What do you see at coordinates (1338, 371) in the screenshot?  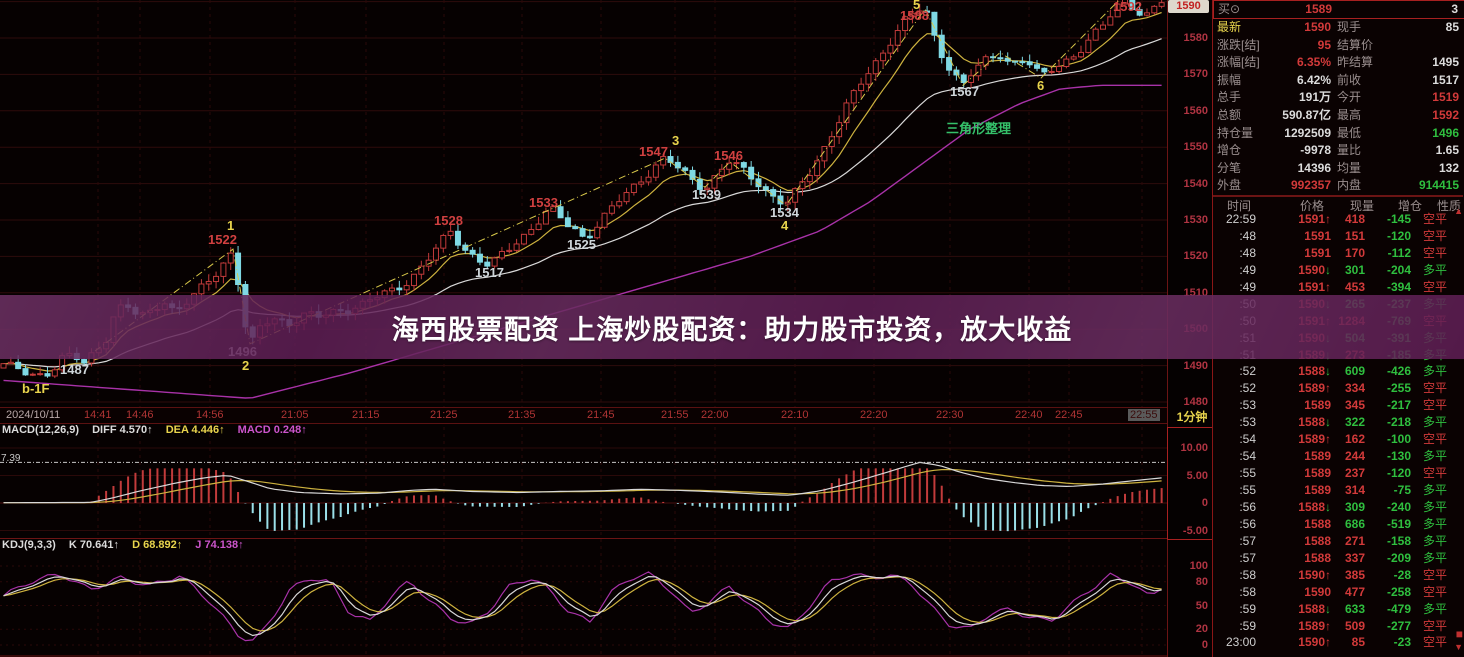 I see `tick-row: :52 1588↓ 609 -426 多平` at bounding box center [1338, 371].